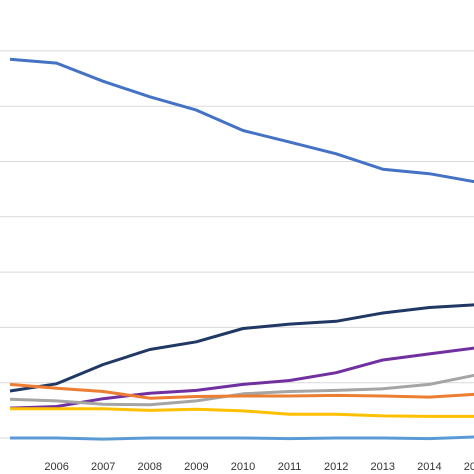  I want to click on x-tick-label: 2007, so click(103, 467).